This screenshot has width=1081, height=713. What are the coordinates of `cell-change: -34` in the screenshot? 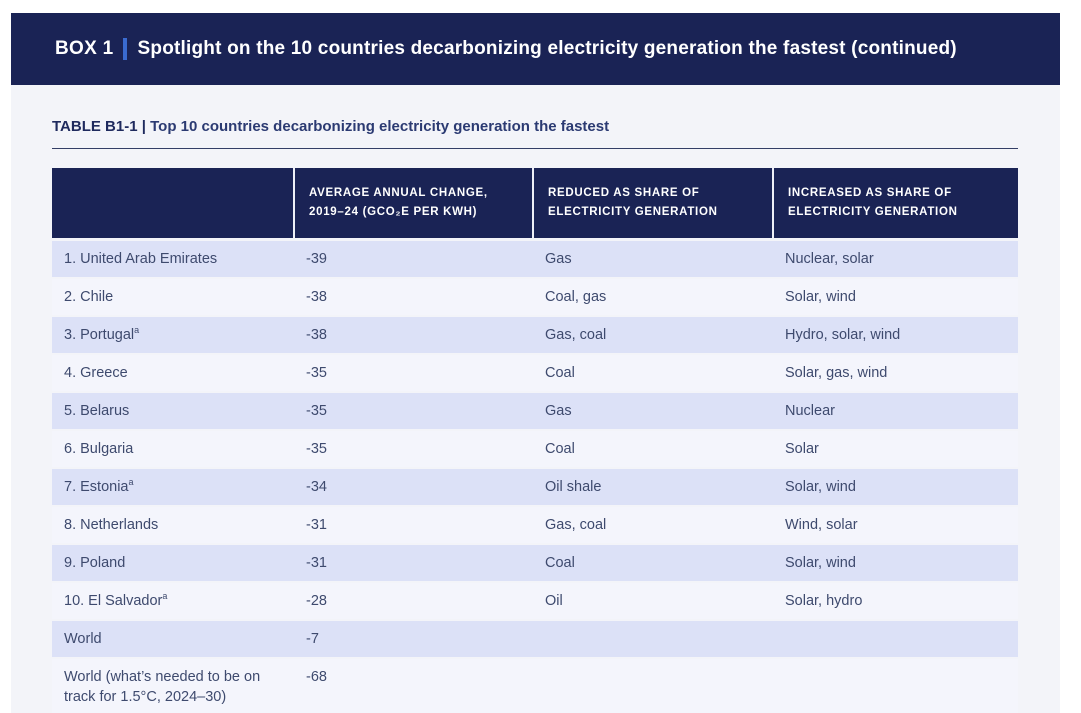 It's located at (316, 486).